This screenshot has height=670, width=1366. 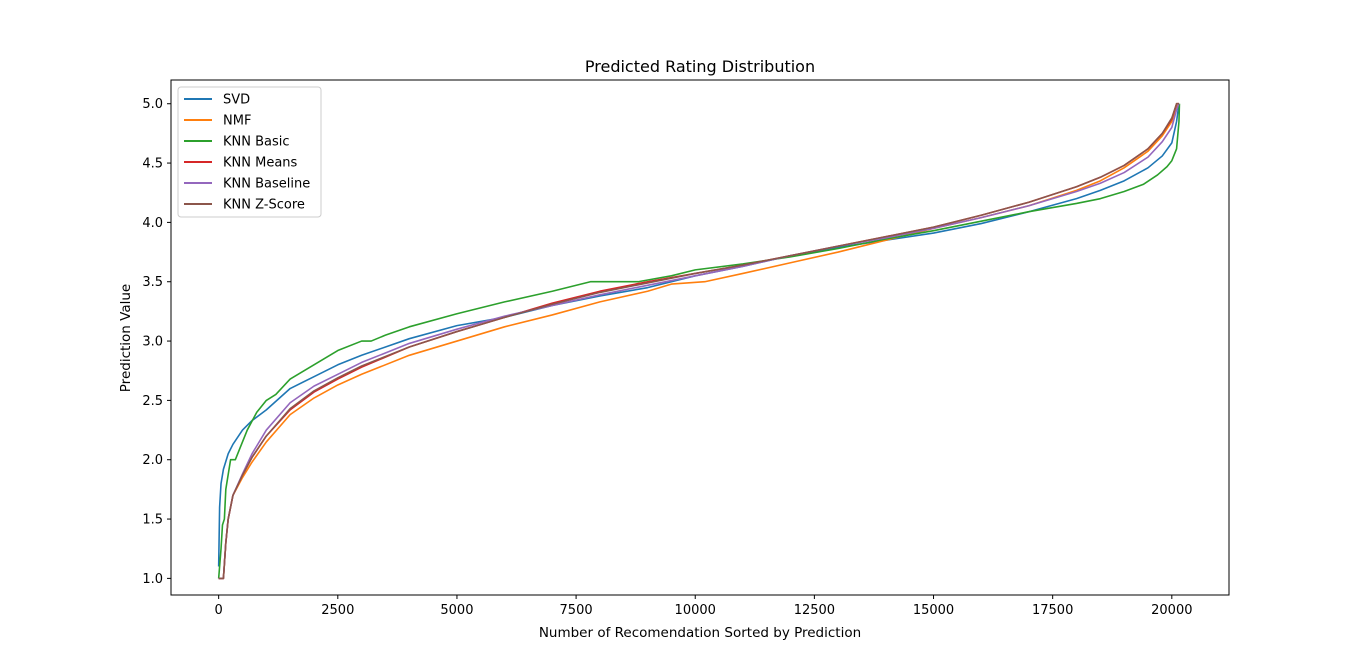 I want to click on y-tick-label: 3.0, so click(x=152, y=342).